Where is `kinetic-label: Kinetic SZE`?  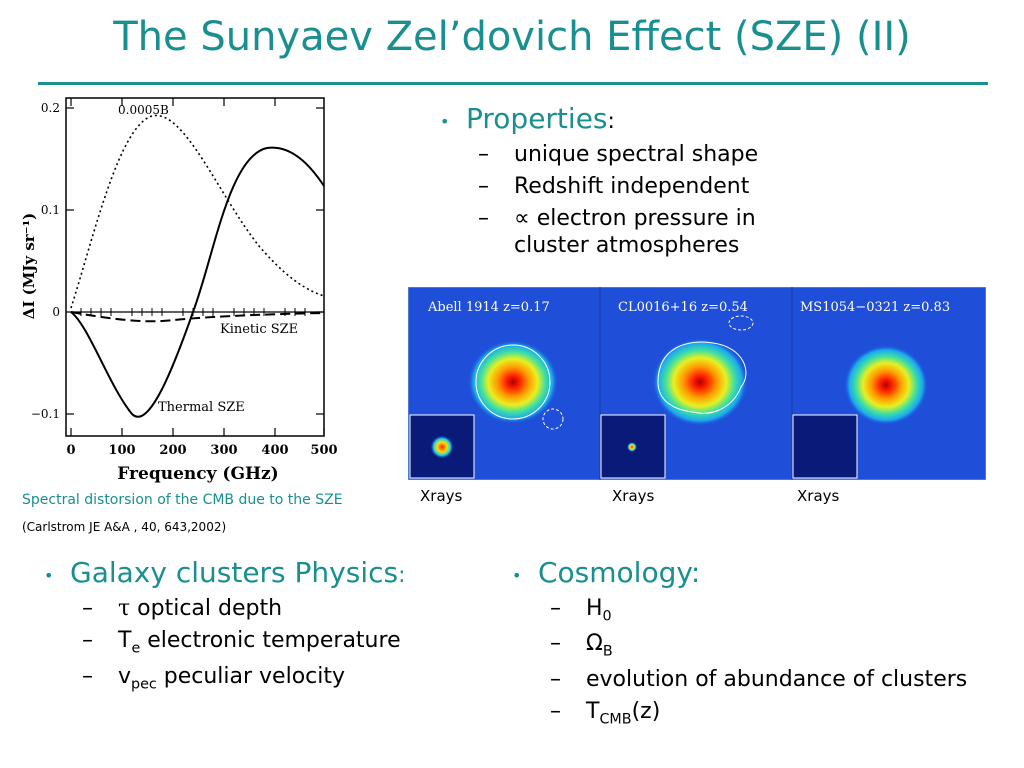
kinetic-label: Kinetic SZE is located at coordinates (259, 329).